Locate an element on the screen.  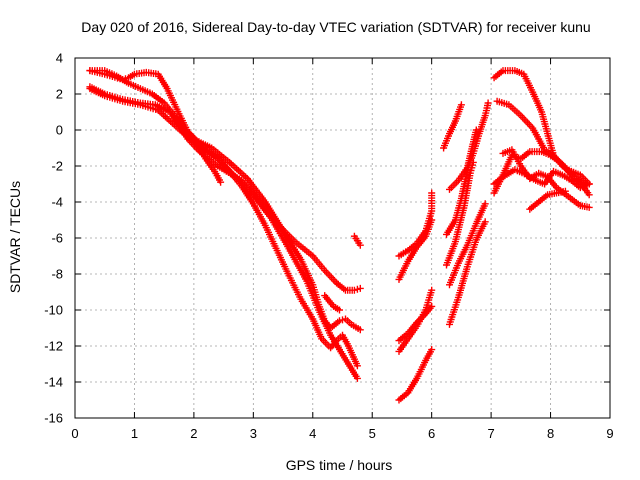
y-tick-label: 0 is located at coordinates (59, 130).